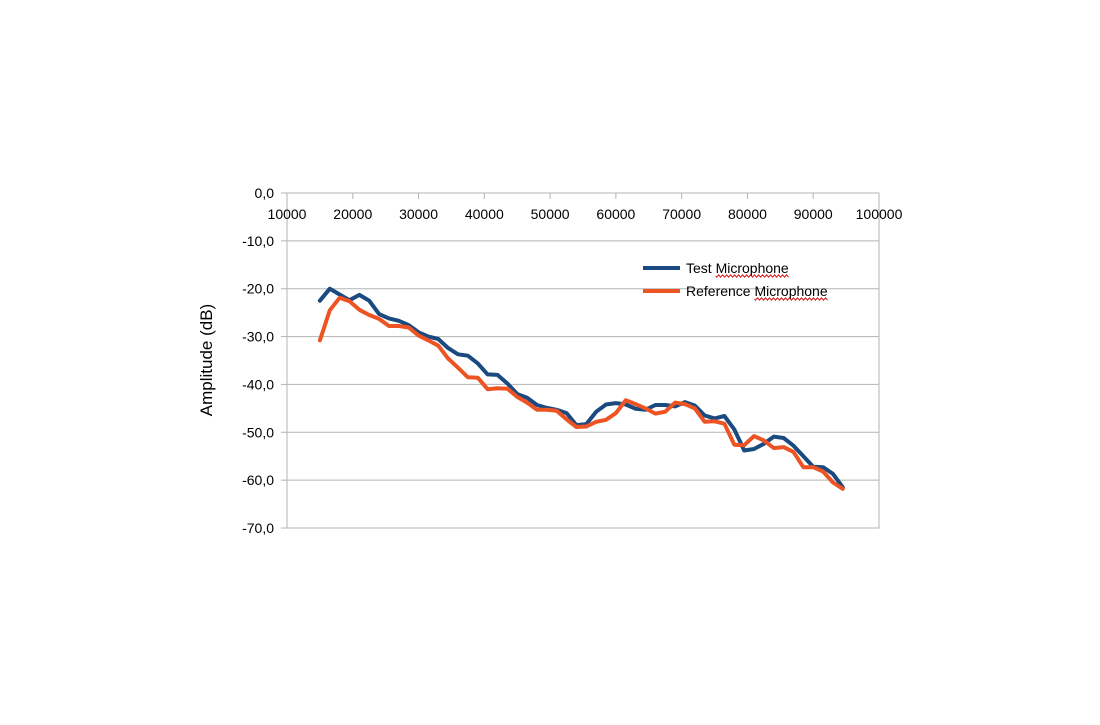 This screenshot has width=1100, height=725. I want to click on y-tick-label: 0,0, so click(265, 193).